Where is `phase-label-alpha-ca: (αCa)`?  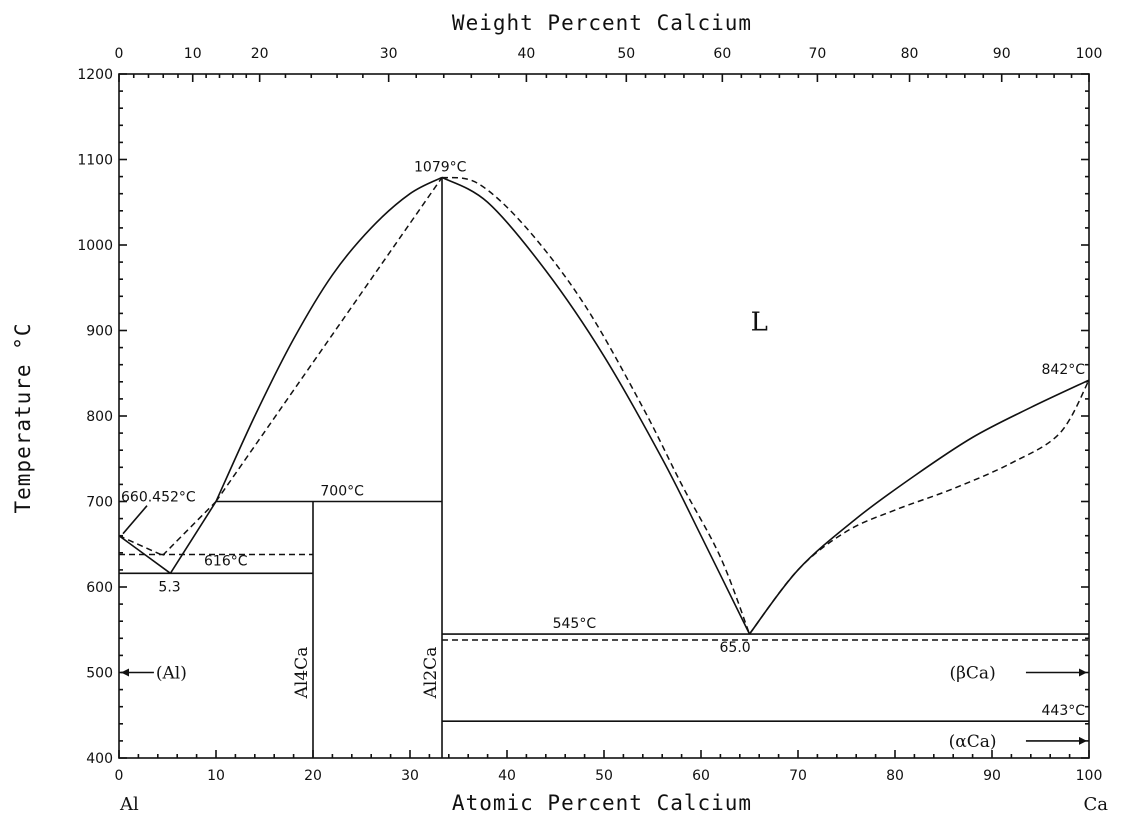
phase-label-alpha-ca: (αCa) is located at coordinates (973, 742).